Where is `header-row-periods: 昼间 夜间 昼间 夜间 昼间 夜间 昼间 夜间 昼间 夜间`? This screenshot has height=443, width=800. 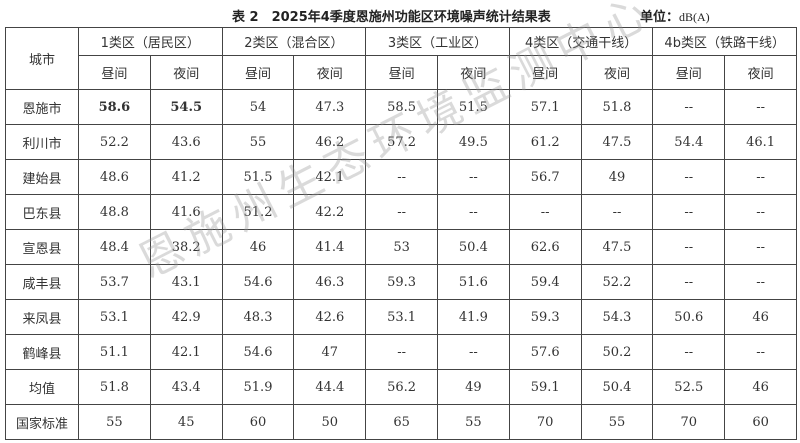 header-row-periods: 昼间 夜间 昼间 夜间 昼间 夜间 昼间 夜间 昼间 夜间 is located at coordinates (401, 72).